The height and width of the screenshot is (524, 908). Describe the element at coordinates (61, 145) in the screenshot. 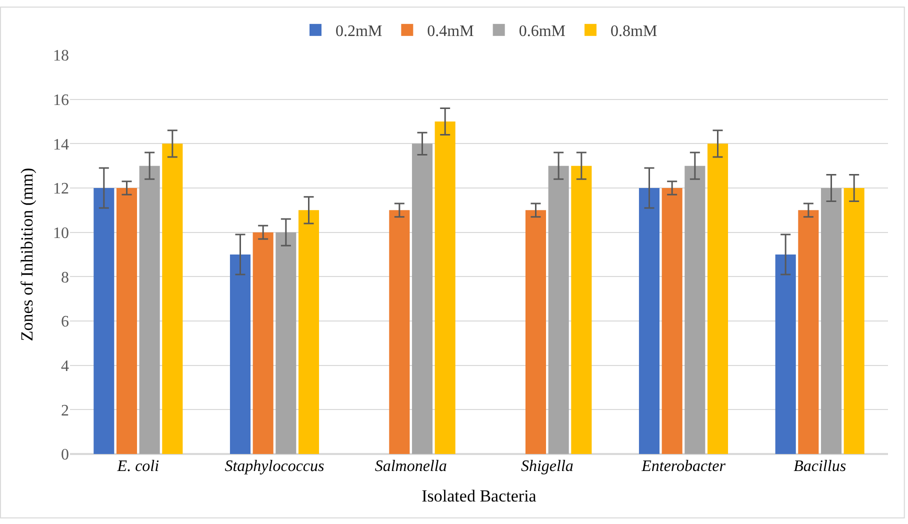

I see `y-tick-label: 14` at that location.